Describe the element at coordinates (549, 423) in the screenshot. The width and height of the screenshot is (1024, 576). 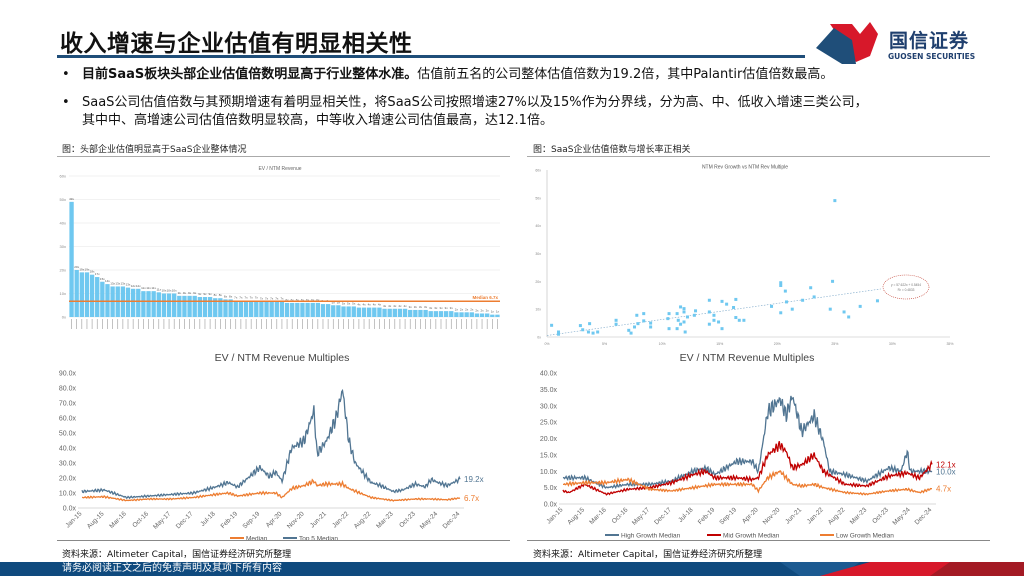
I see `y-tick-label: 25.0x` at that location.